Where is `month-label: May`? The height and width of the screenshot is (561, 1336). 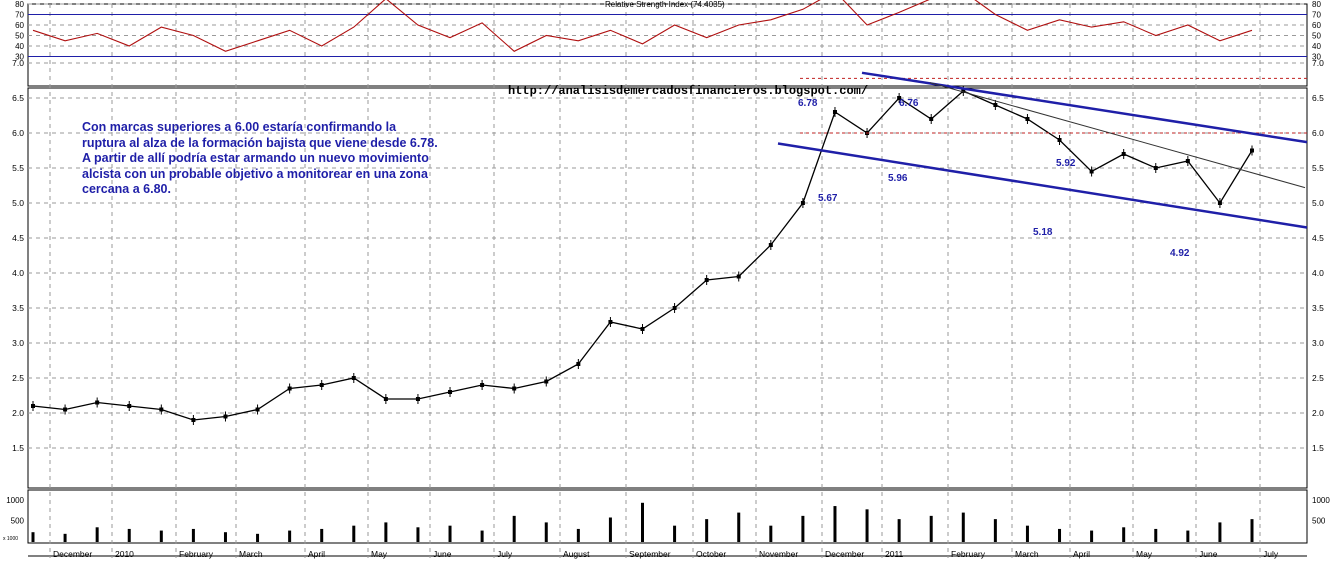 month-label: May is located at coordinates (1144, 554).